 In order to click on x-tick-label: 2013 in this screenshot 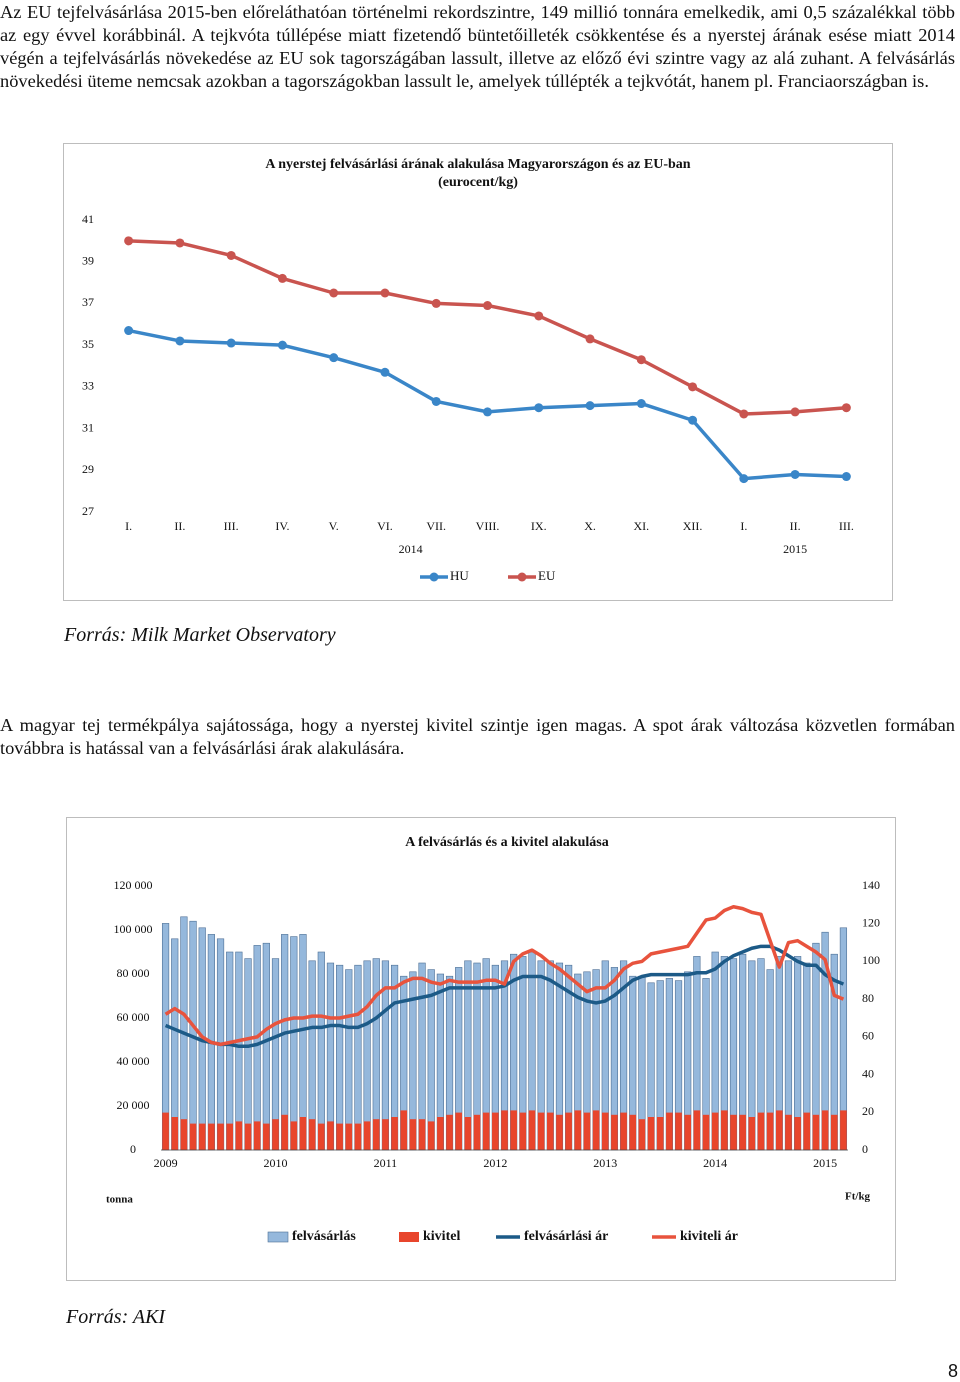, I will do `click(605, 1163)`.